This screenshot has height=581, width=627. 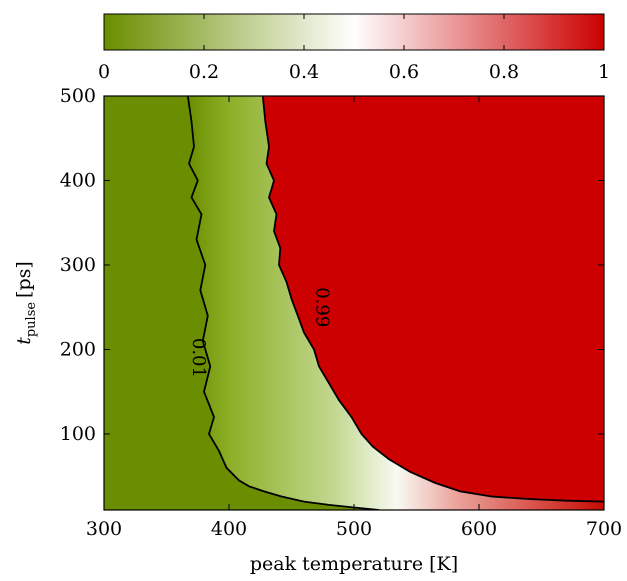 I want to click on y-tick-label: 500, so click(x=78, y=96).